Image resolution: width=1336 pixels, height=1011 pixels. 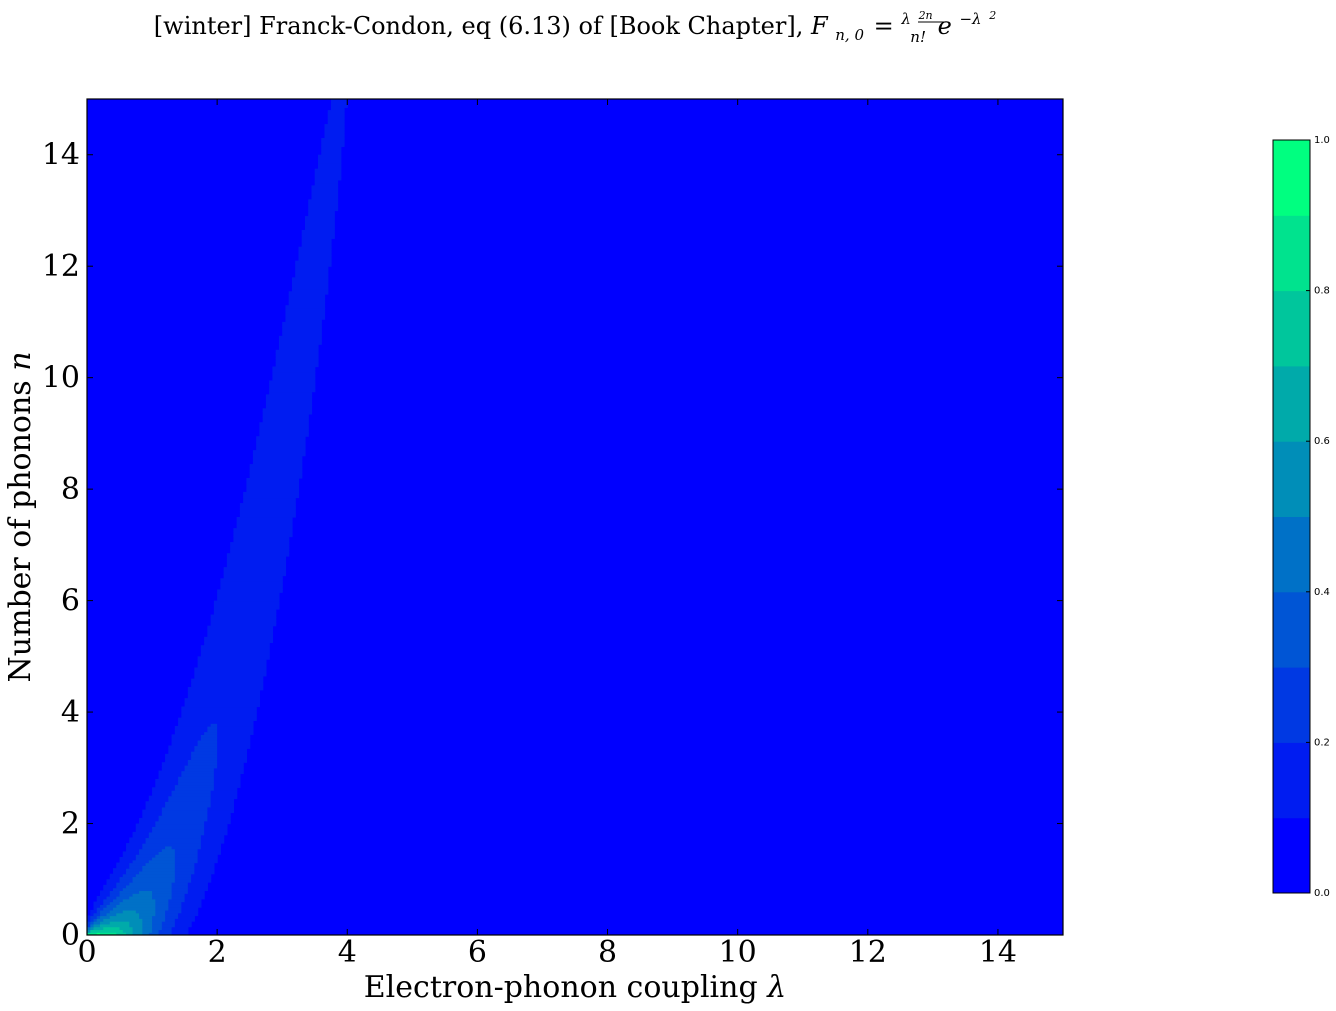 What do you see at coordinates (868, 952) in the screenshot?
I see `x-tick-label: 12` at bounding box center [868, 952].